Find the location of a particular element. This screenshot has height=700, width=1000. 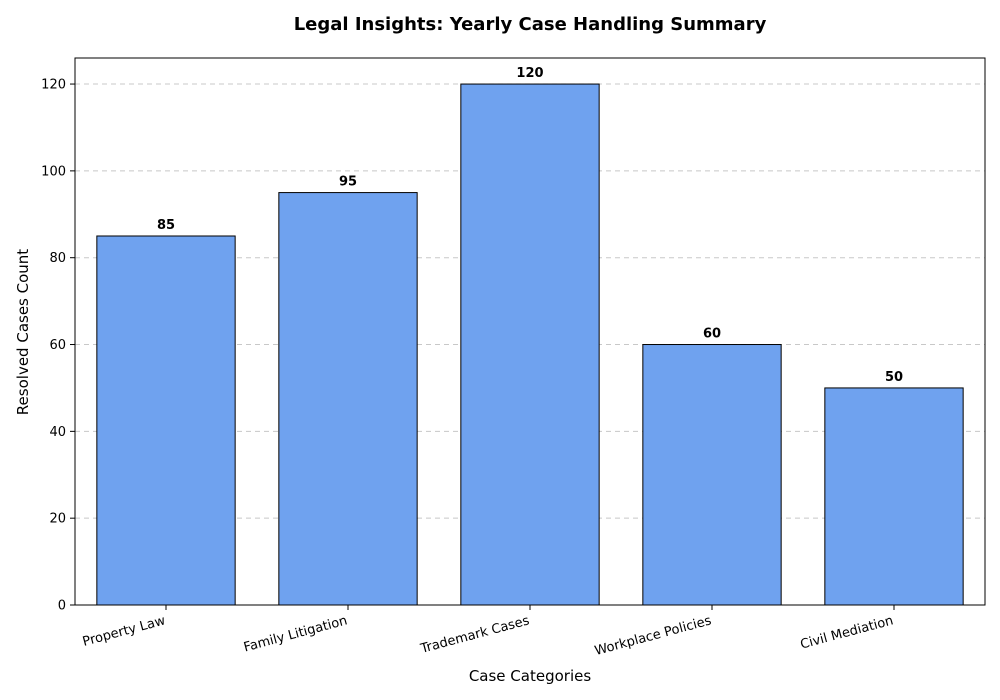

x-tick-label: Trademark Cases is located at coordinates (474, 635).